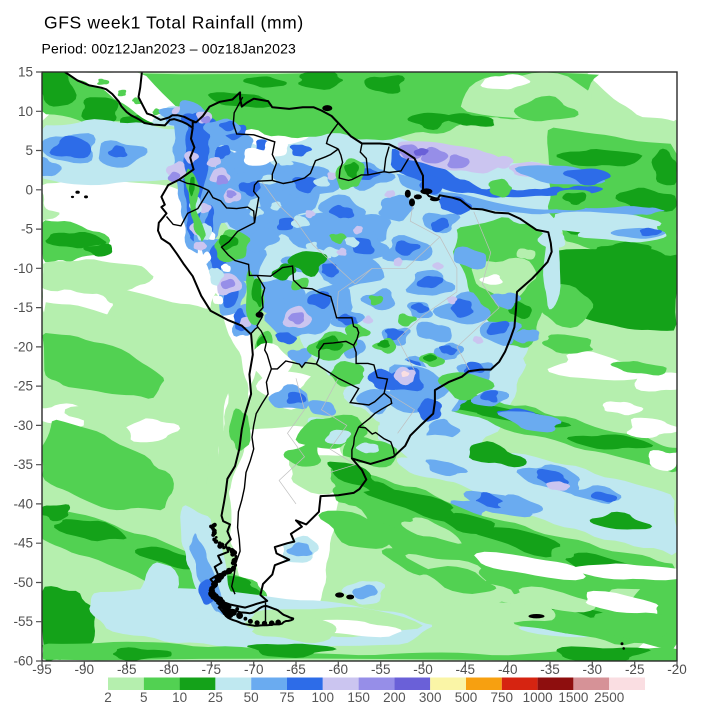  What do you see at coordinates (85, 669) in the screenshot?
I see `svg-text: -90` at bounding box center [85, 669].